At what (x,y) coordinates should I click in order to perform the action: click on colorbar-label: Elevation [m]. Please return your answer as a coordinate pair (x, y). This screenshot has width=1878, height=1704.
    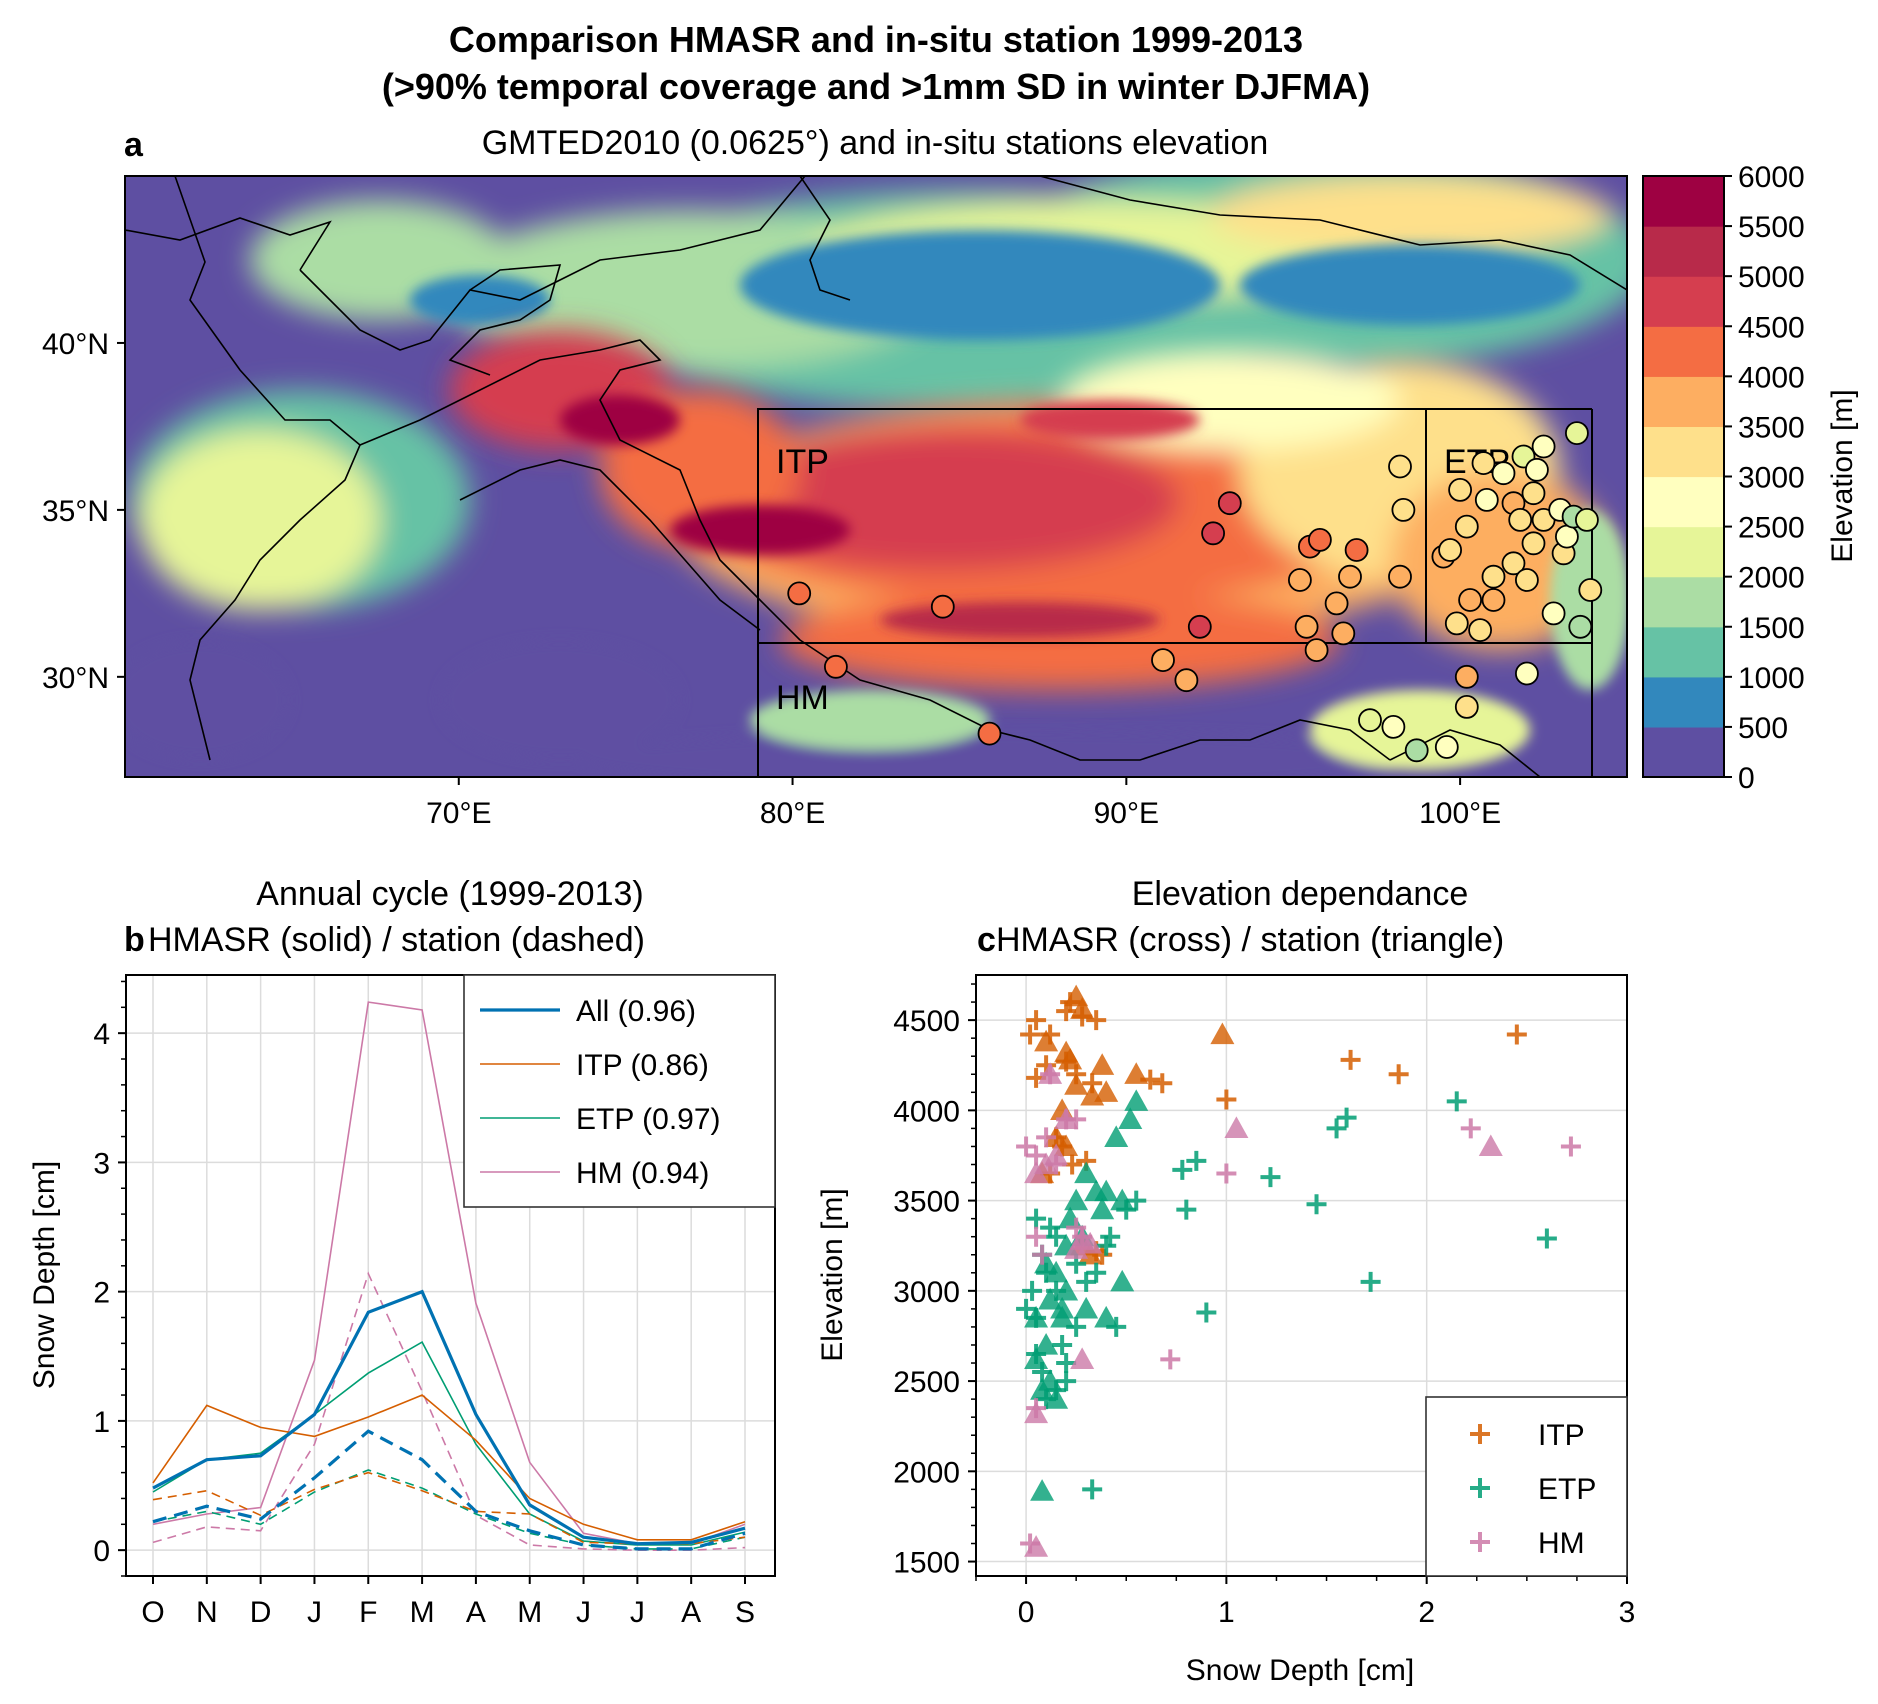
    Looking at the image, I should click on (1842, 475).